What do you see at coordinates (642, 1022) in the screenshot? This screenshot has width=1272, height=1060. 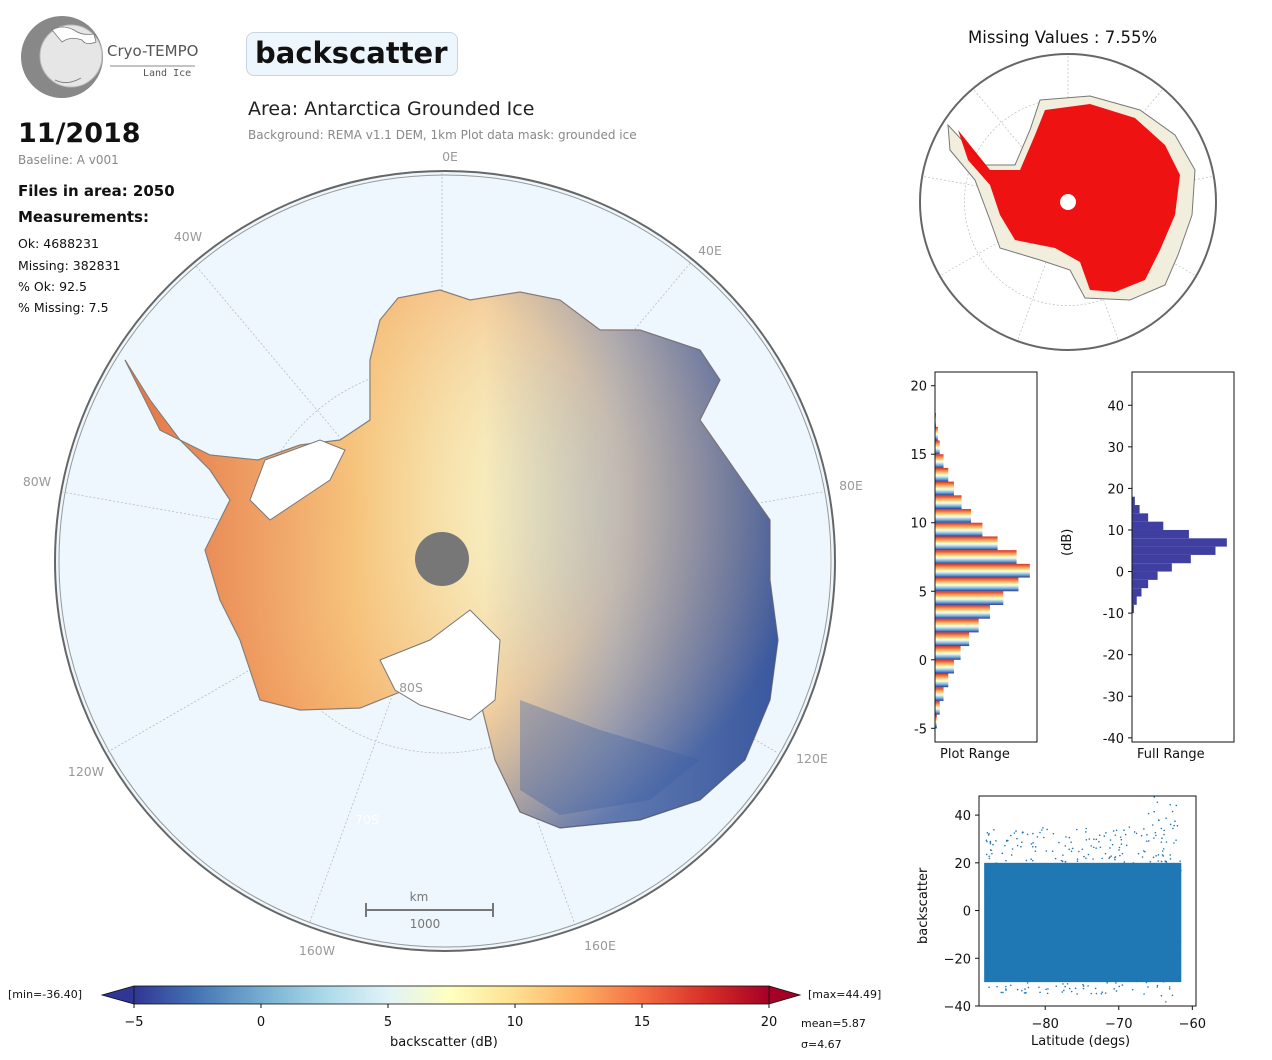 I see `colorbar-tick-label: 15` at bounding box center [642, 1022].